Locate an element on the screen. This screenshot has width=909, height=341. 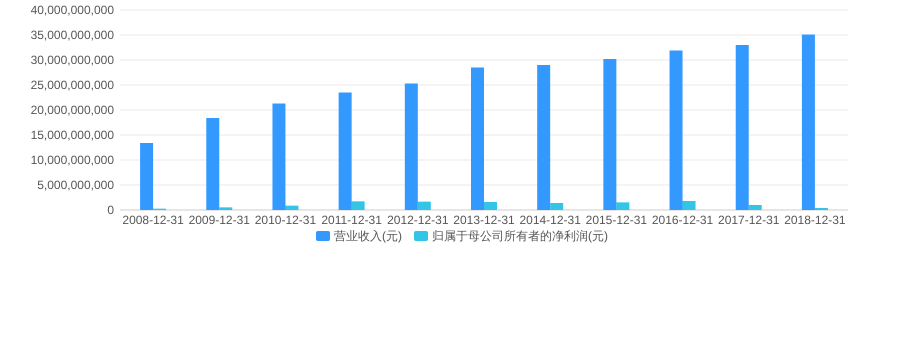
x-tick-label: 2015-12-31 is located at coordinates (617, 220).